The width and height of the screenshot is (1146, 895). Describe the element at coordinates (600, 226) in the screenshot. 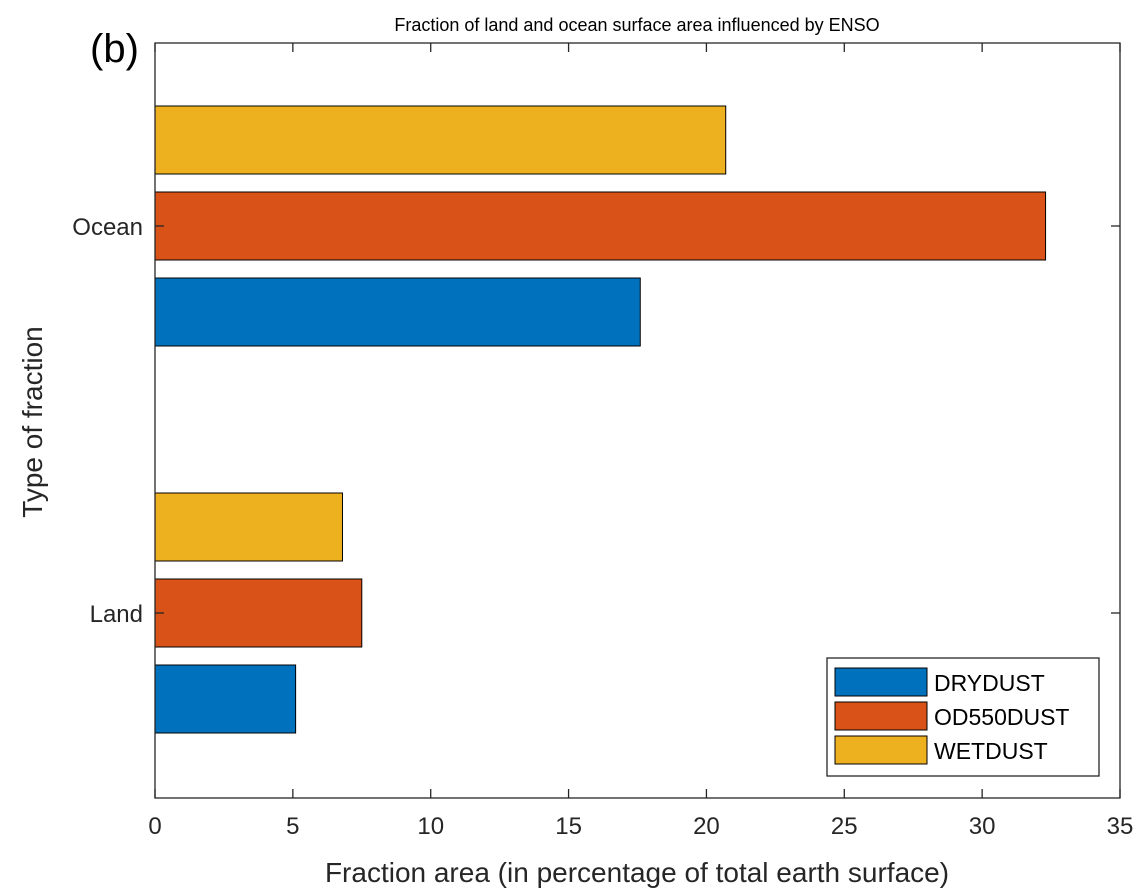

I see `bar-od550dust-ocean` at that location.